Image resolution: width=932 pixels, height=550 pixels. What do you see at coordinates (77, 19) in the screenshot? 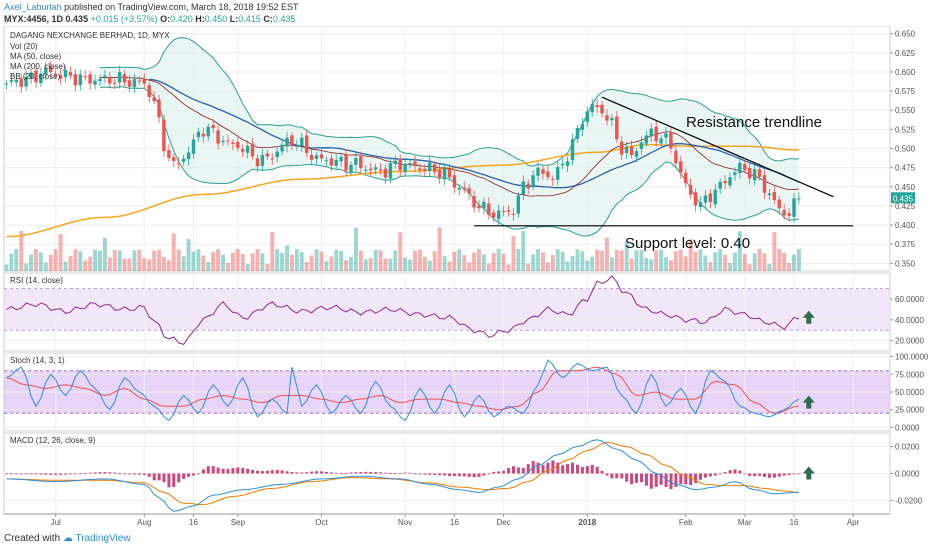
I see `last-price: 0.435` at bounding box center [77, 19].